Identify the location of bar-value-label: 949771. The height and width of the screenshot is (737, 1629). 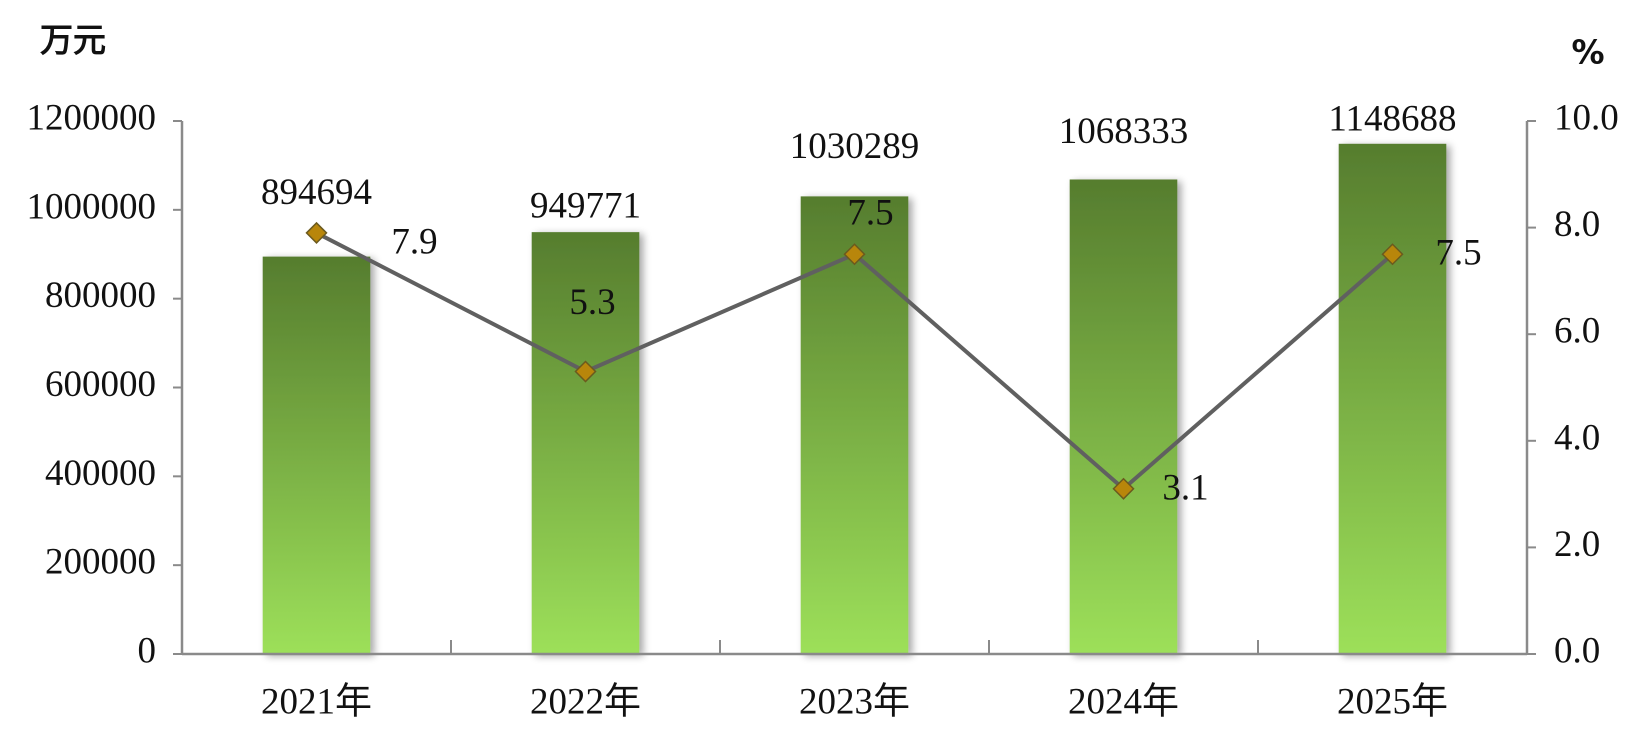
(585, 206).